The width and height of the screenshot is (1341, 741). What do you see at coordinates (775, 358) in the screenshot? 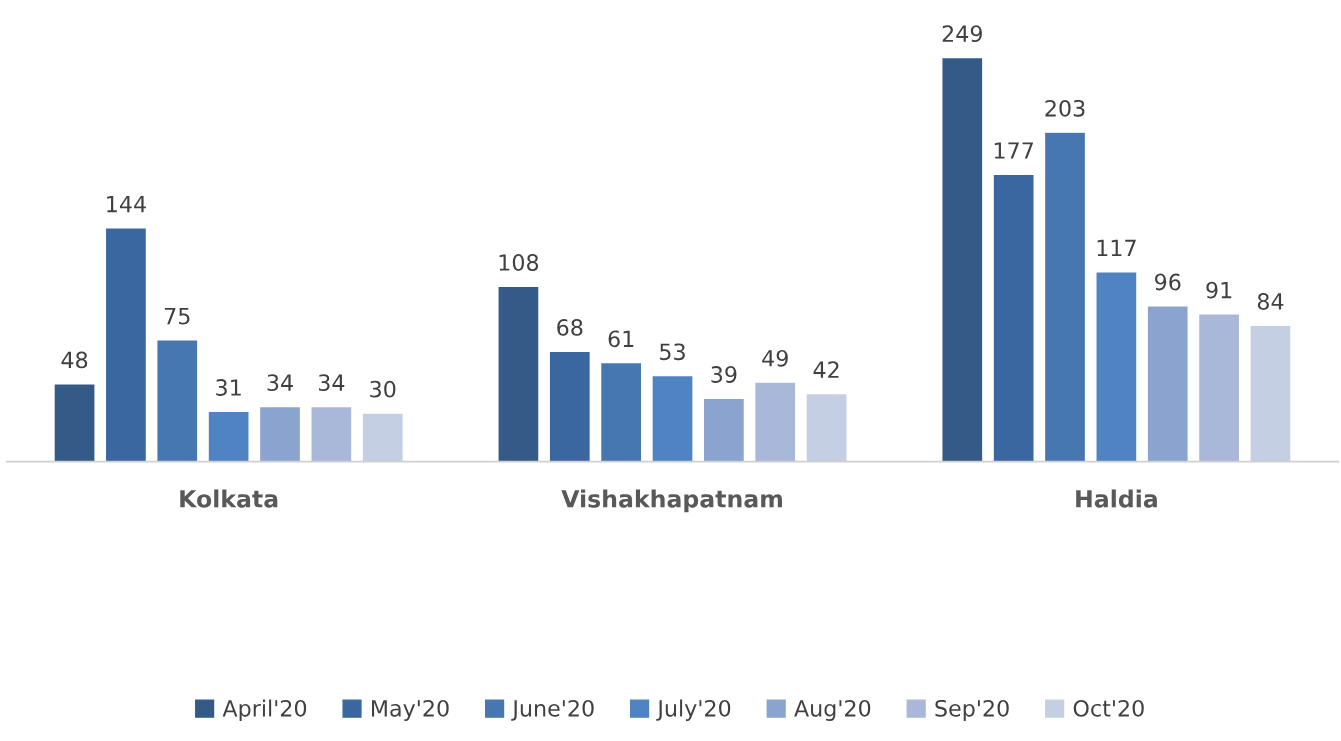
I see `data-label: 49` at bounding box center [775, 358].